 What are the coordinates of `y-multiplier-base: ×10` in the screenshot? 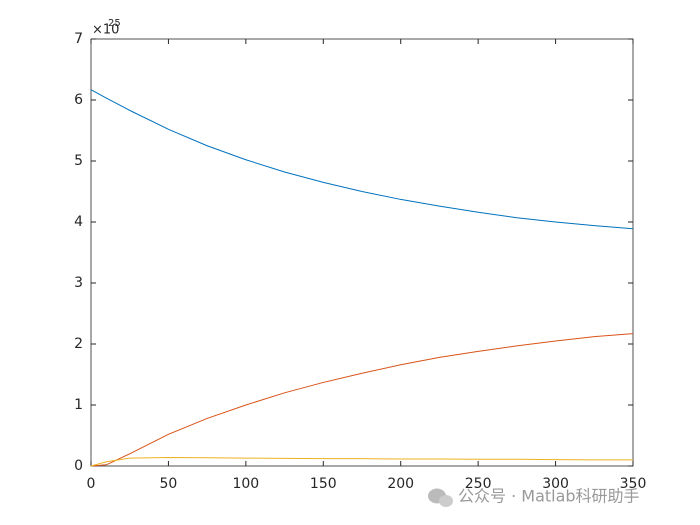 It's located at (105, 30).